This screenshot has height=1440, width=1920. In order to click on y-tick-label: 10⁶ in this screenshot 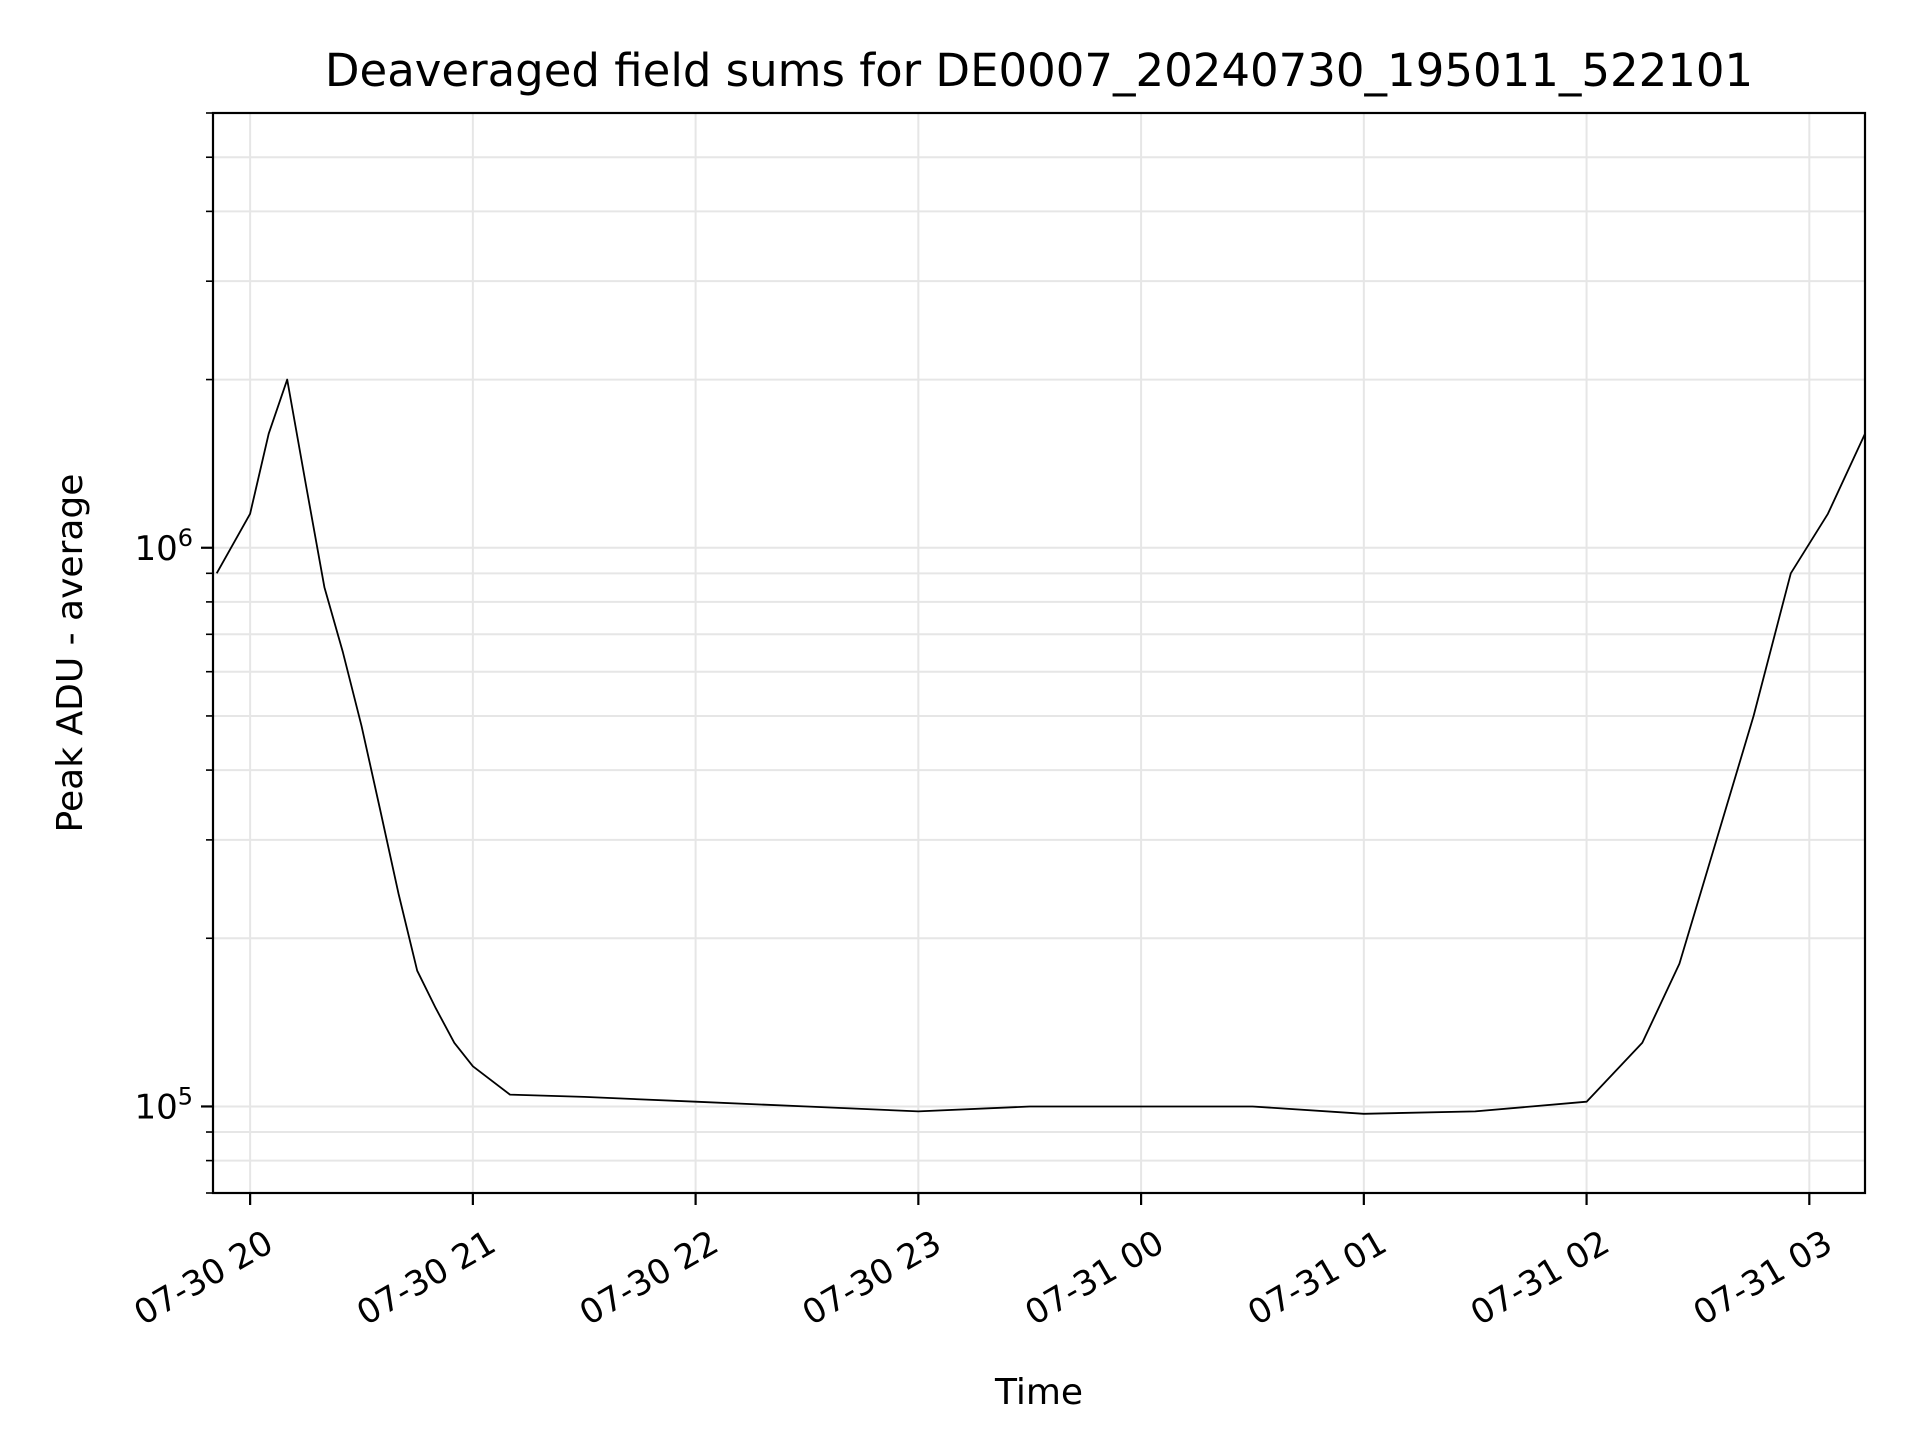, I will do `click(163, 546)`.